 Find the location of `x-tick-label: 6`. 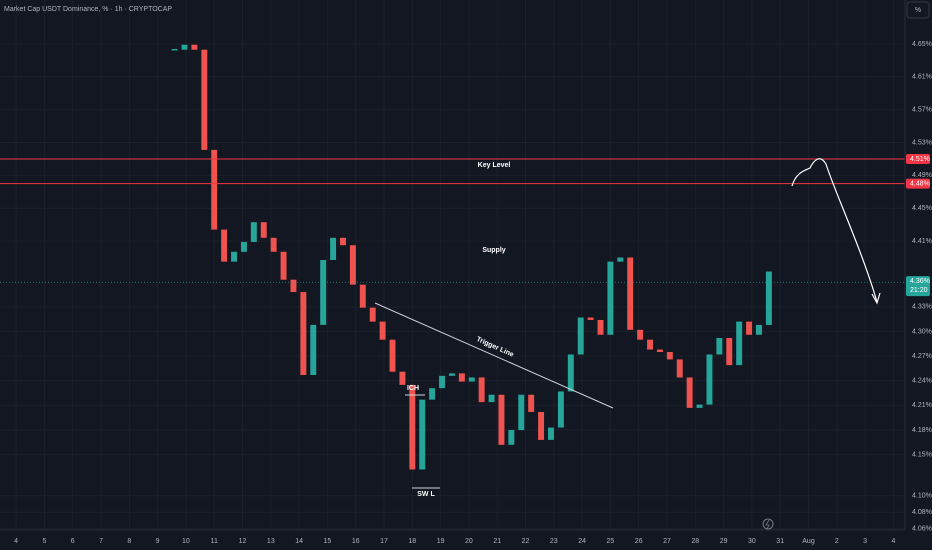

x-tick-label: 6 is located at coordinates (73, 541).